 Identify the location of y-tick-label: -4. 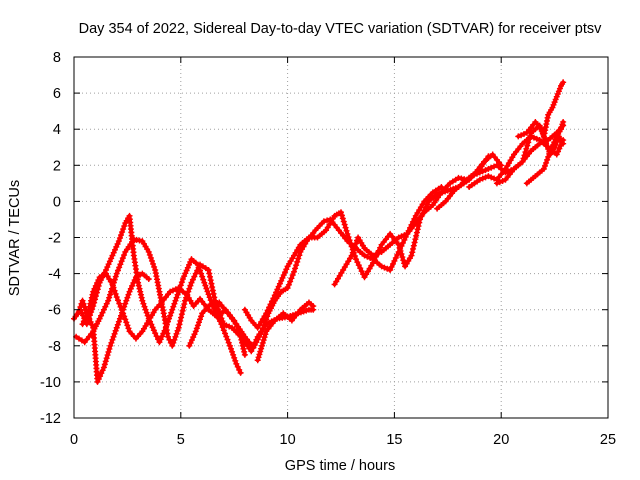
(54, 275).